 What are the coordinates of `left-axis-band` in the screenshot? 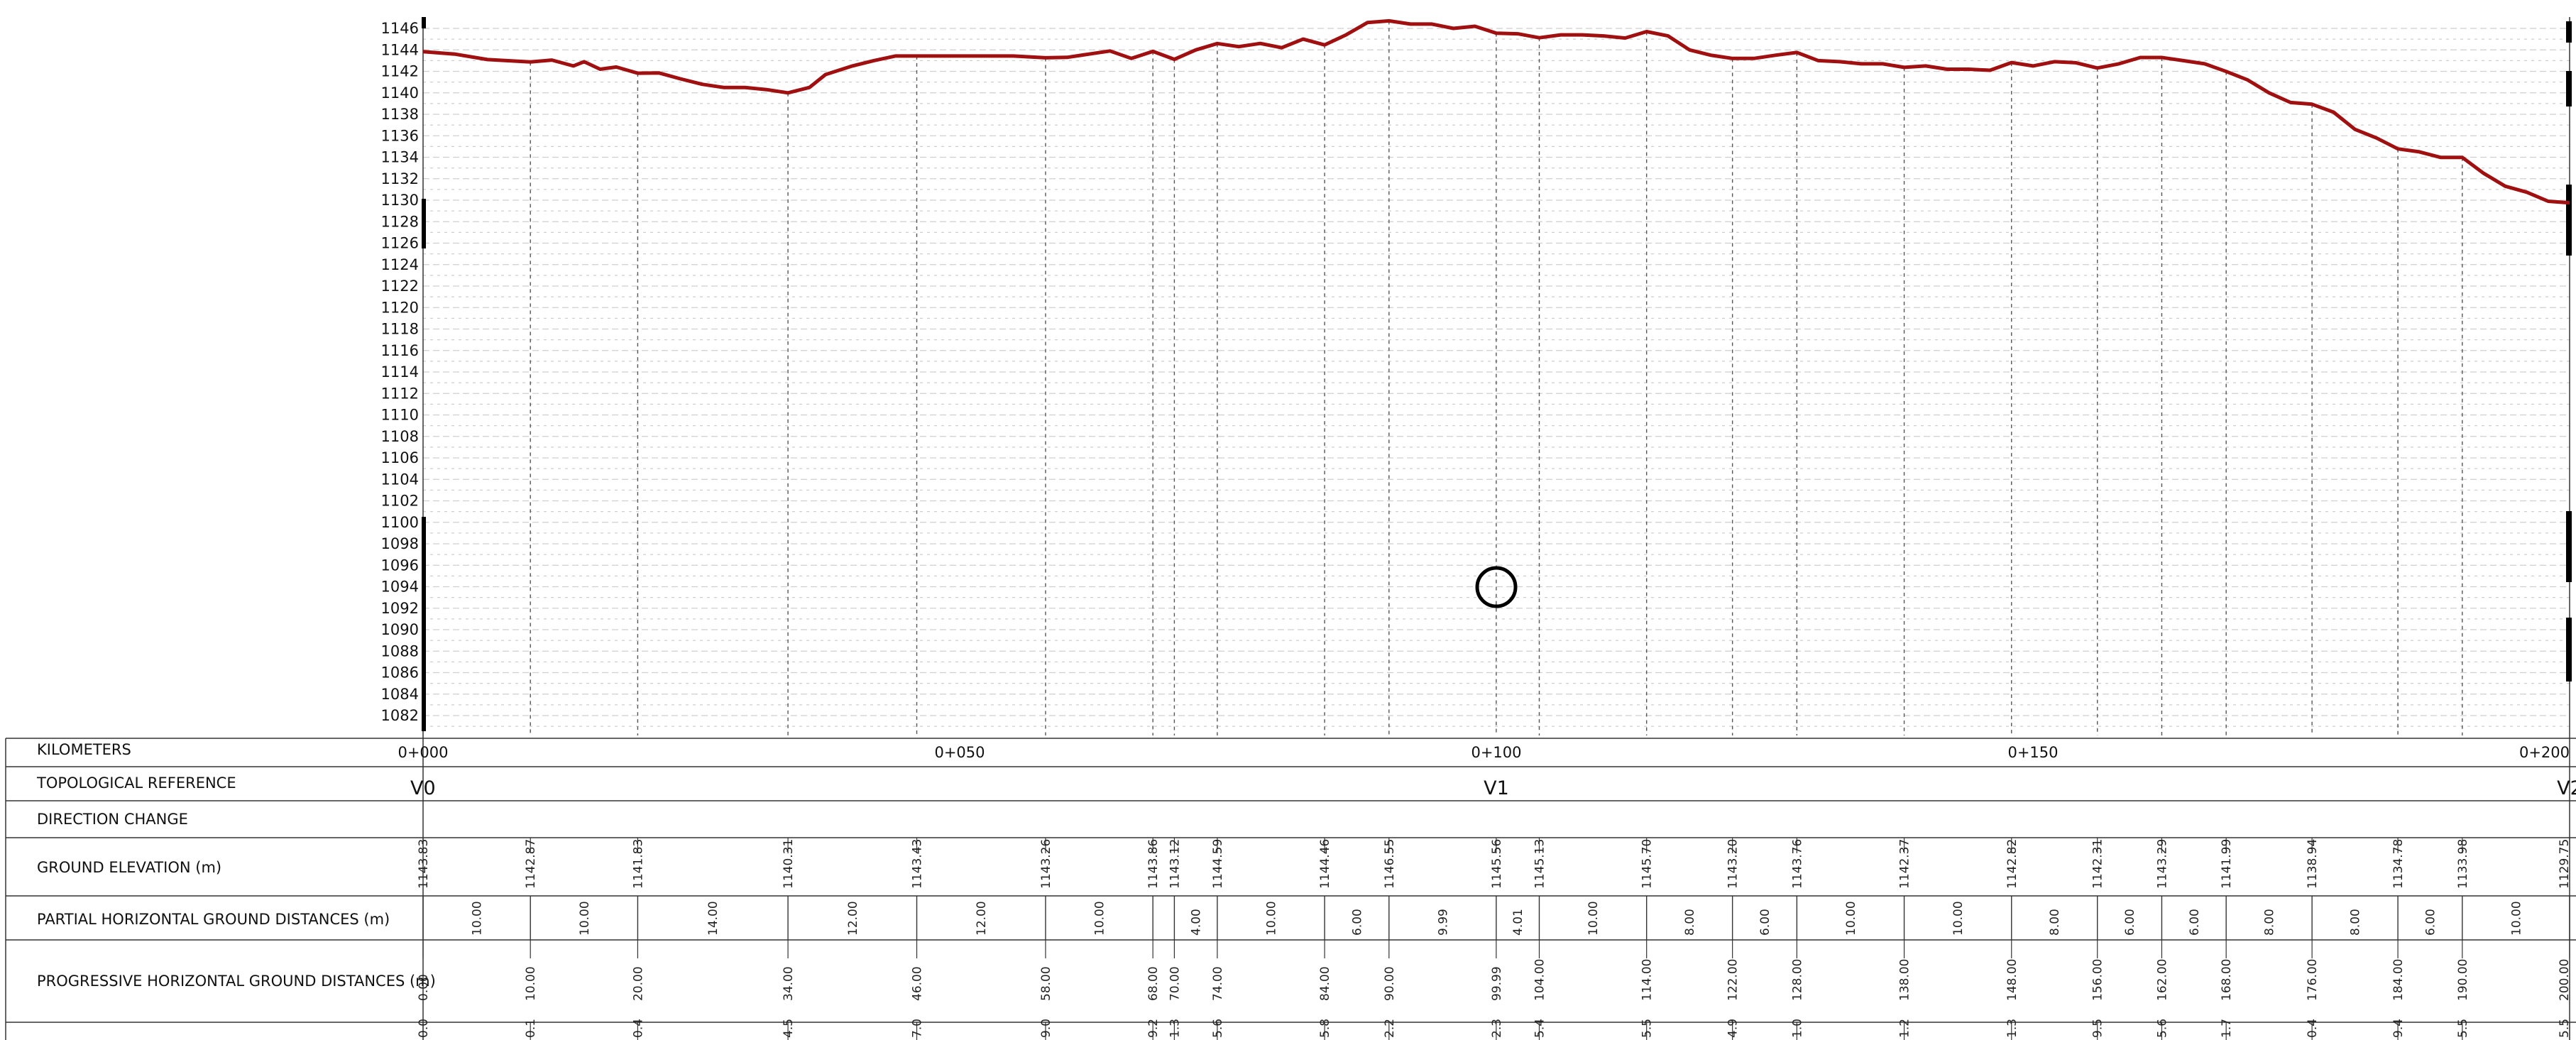 It's located at (424, 624).